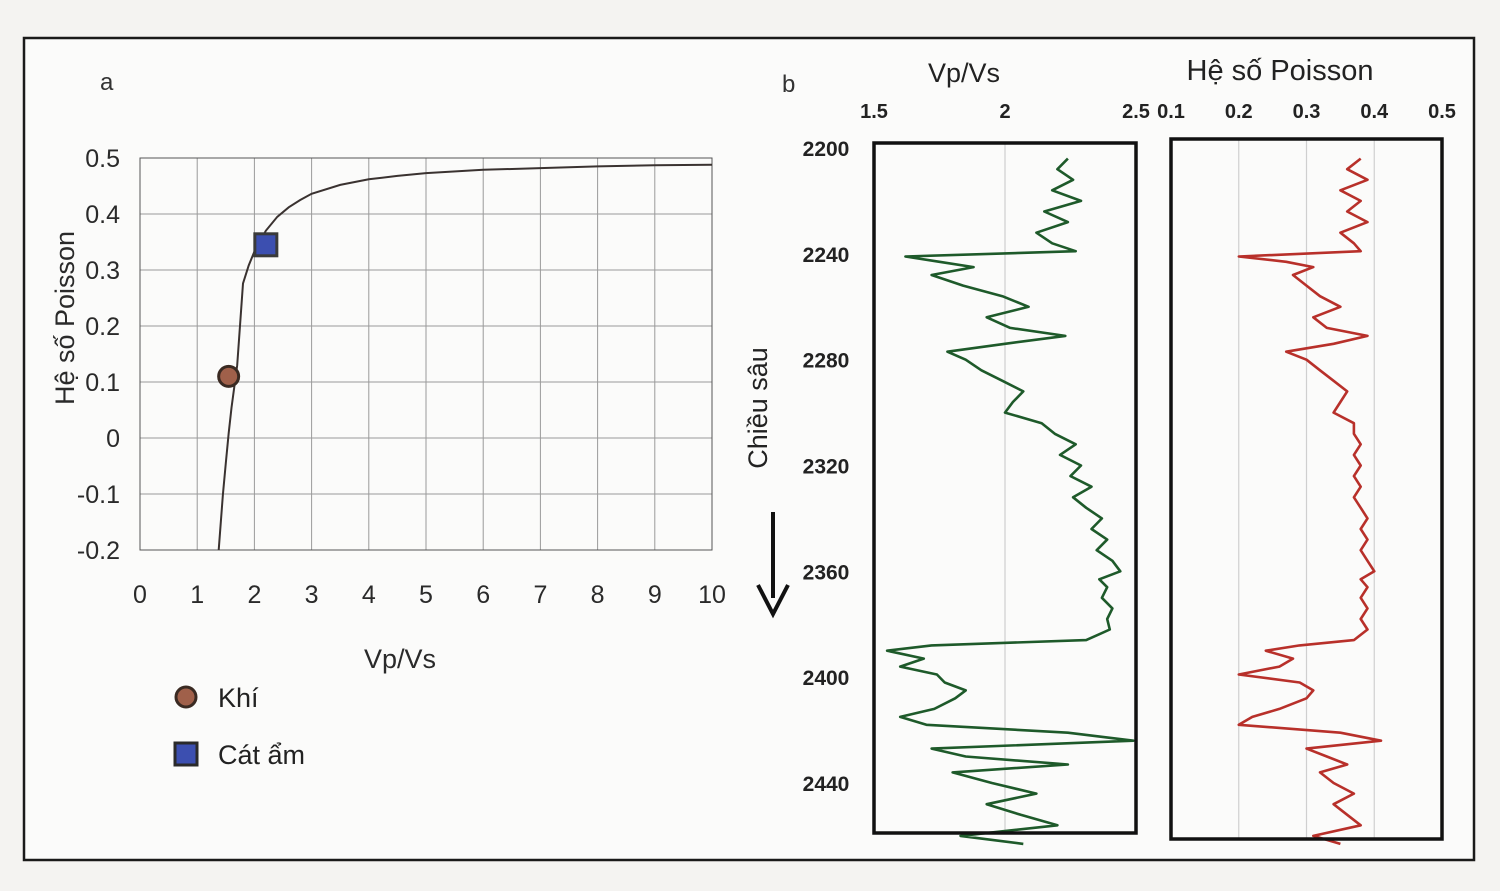  I want to click on depth-tick-label: 2400, so click(826, 678).